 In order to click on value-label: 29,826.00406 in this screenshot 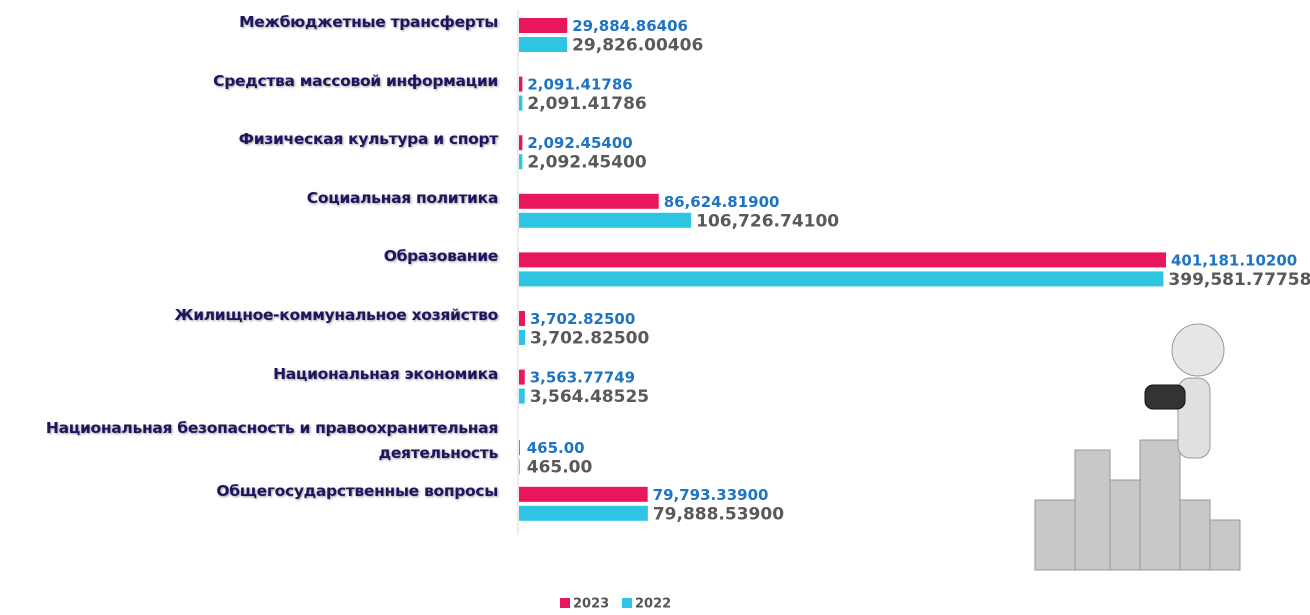, I will do `click(637, 46)`.